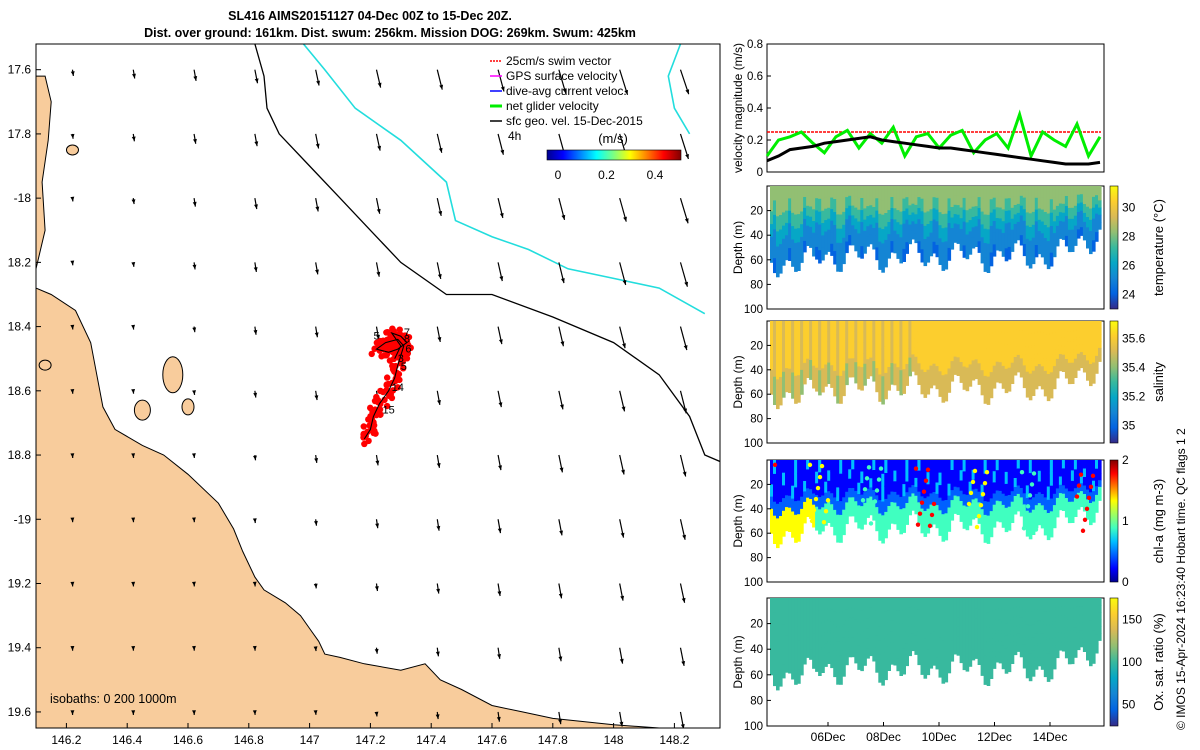  I want to click on depth-tick-label: 20, so click(756, 346).